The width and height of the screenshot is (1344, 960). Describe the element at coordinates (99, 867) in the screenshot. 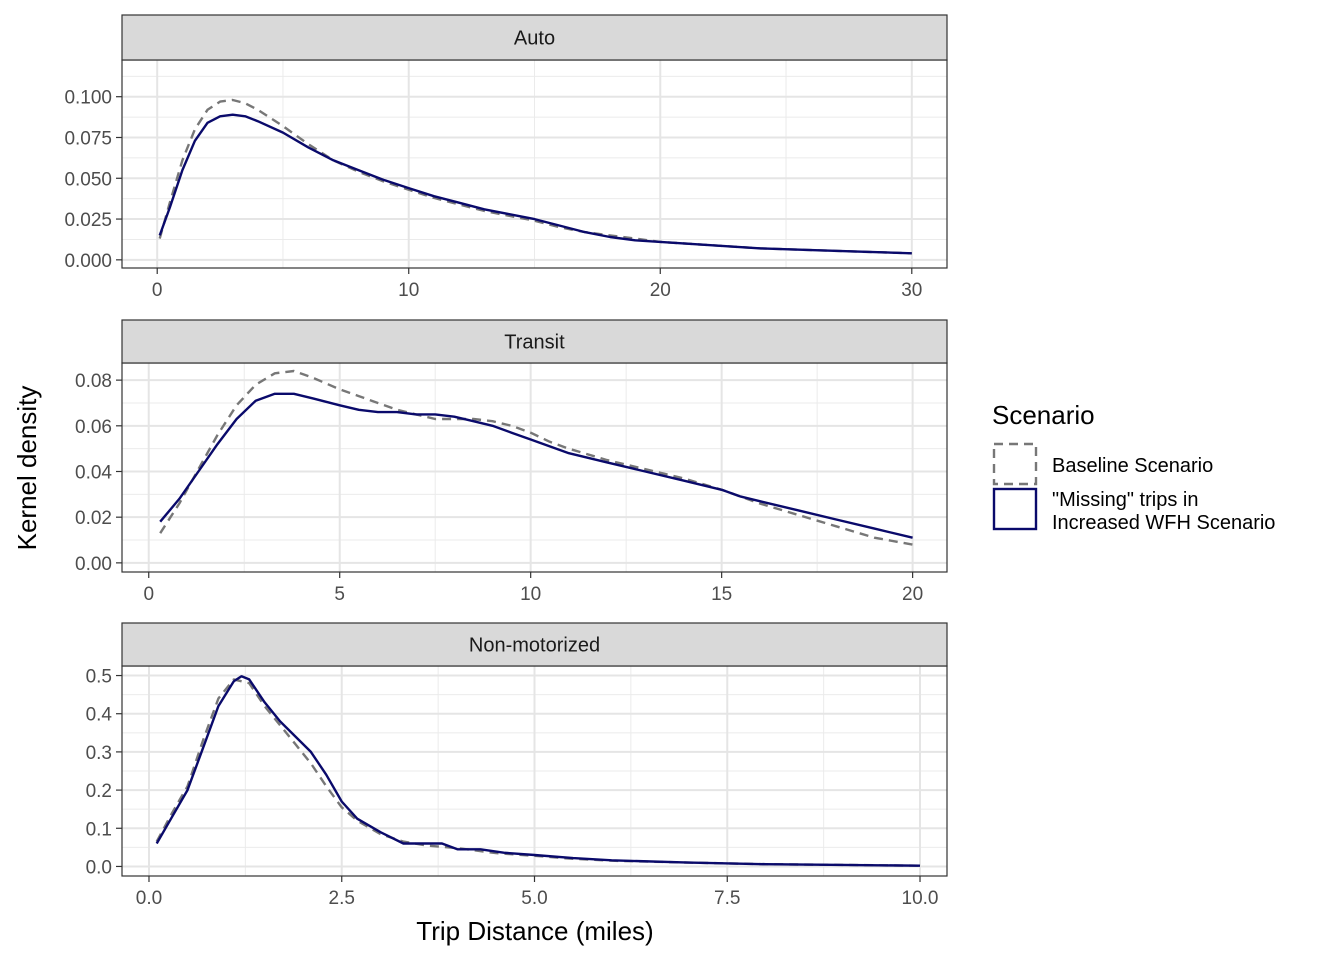

I see `y-tick-label: 0.0` at that location.